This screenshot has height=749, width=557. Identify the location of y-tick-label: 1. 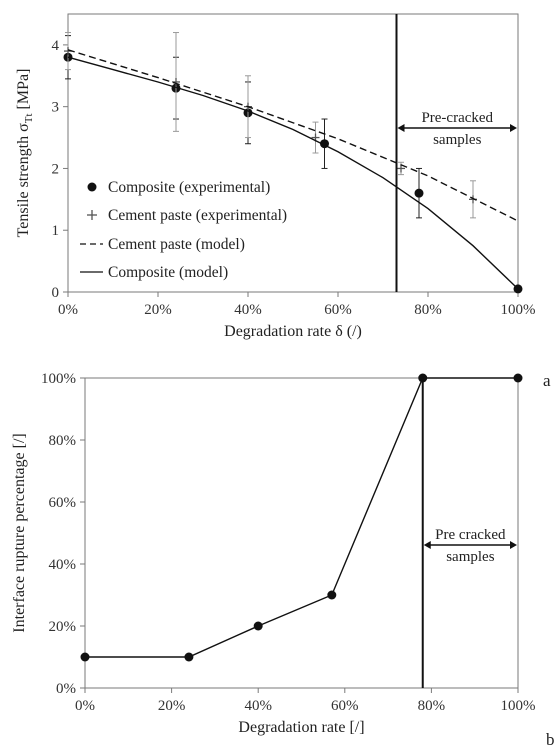
(56, 231).